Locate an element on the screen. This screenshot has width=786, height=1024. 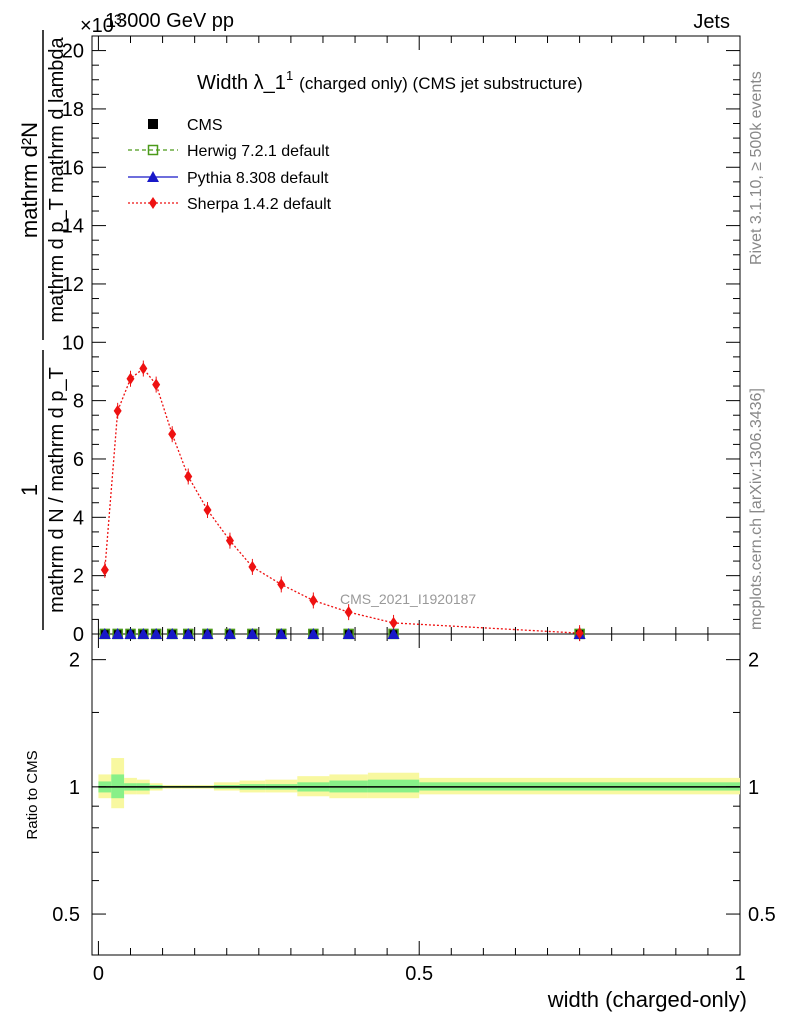
ylabel-prefix-bottom: mathrm d N / mathrm d p_T is located at coordinates (57, 490).